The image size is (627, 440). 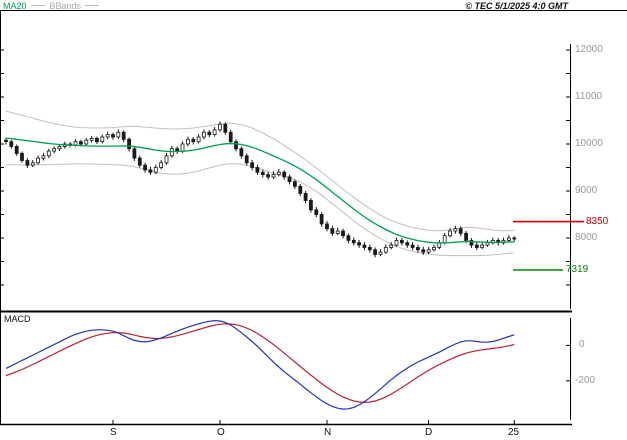 What do you see at coordinates (516, 6) in the screenshot?
I see `copyright-text: © TEC 5/1/2025 4:0 GMT` at bounding box center [516, 6].